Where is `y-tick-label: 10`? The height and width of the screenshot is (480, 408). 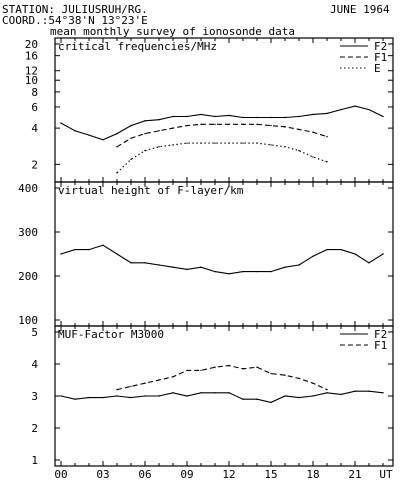
y-tick-label: 10 is located at coordinates (31, 80).